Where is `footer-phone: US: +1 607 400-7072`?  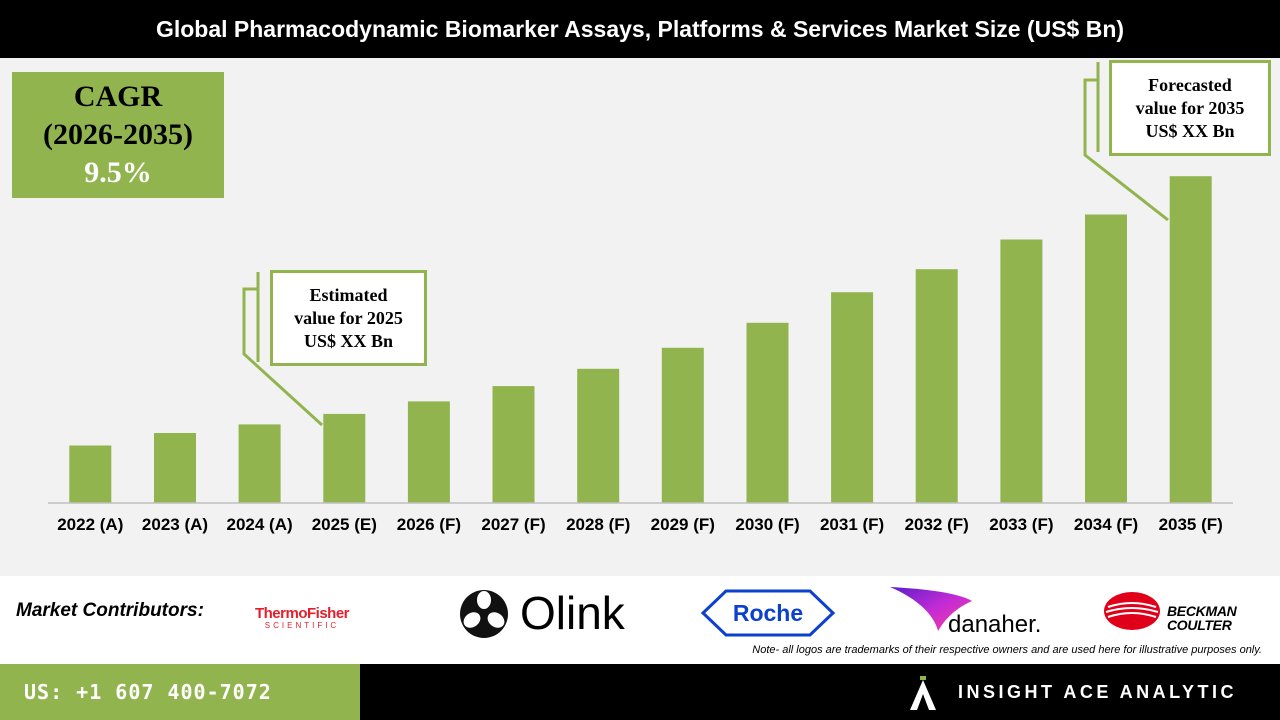 footer-phone: US: +1 607 400-7072 is located at coordinates (180, 692).